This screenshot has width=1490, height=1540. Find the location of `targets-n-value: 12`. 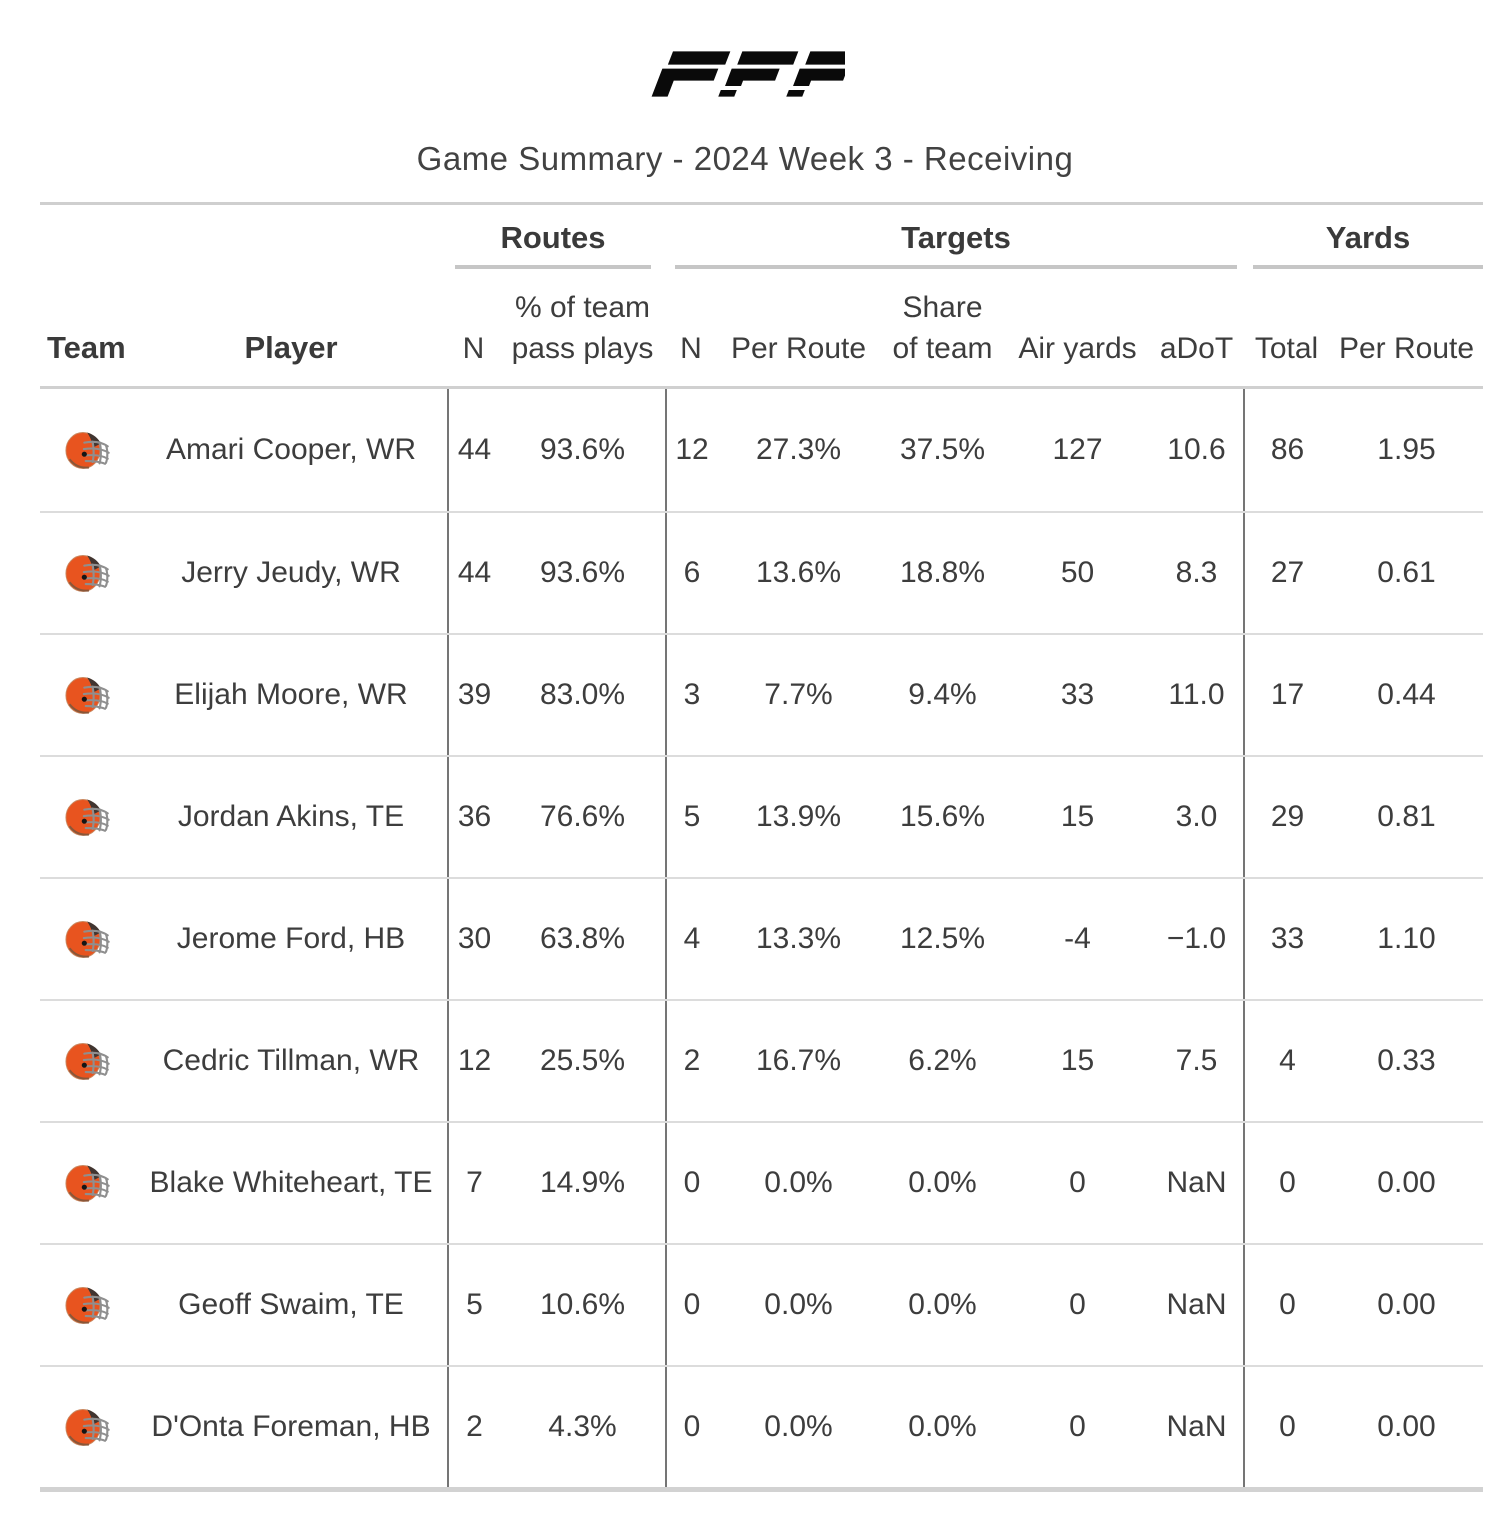

targets-n-value: 12 is located at coordinates (691, 449).